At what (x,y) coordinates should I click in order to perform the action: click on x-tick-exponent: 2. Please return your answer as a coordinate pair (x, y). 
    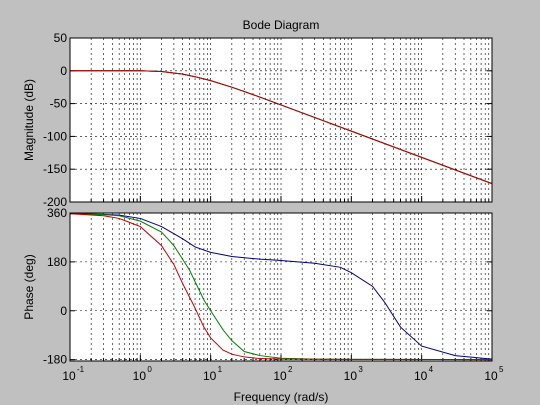
    Looking at the image, I should click on (290, 369).